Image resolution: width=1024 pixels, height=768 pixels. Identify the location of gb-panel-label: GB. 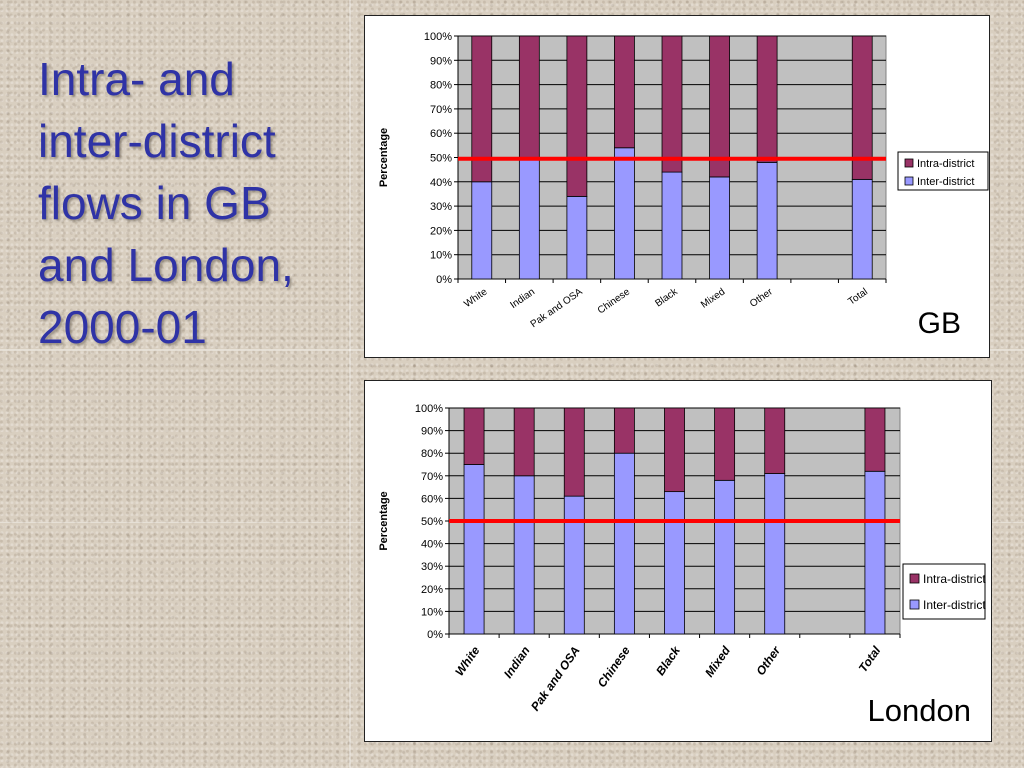
(939, 323).